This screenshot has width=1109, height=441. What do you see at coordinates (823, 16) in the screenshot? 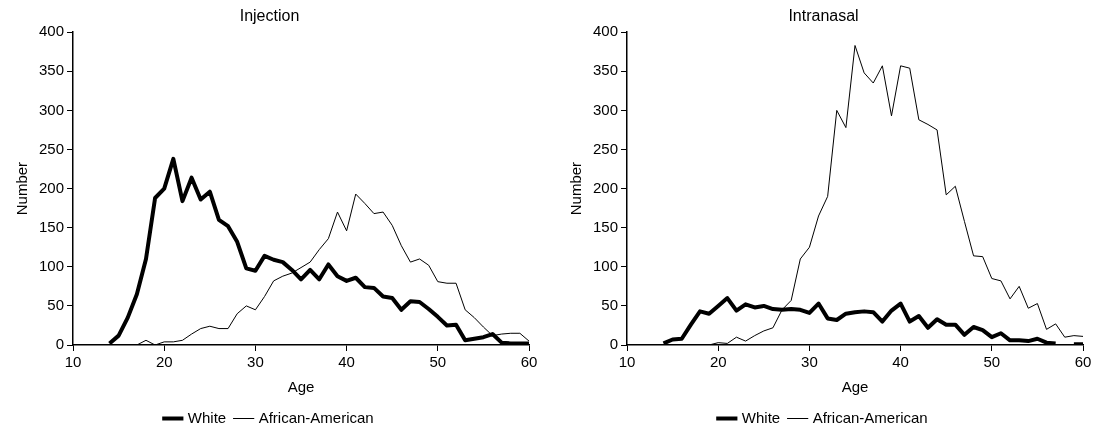
I see `chart-title: Intranasal` at bounding box center [823, 16].